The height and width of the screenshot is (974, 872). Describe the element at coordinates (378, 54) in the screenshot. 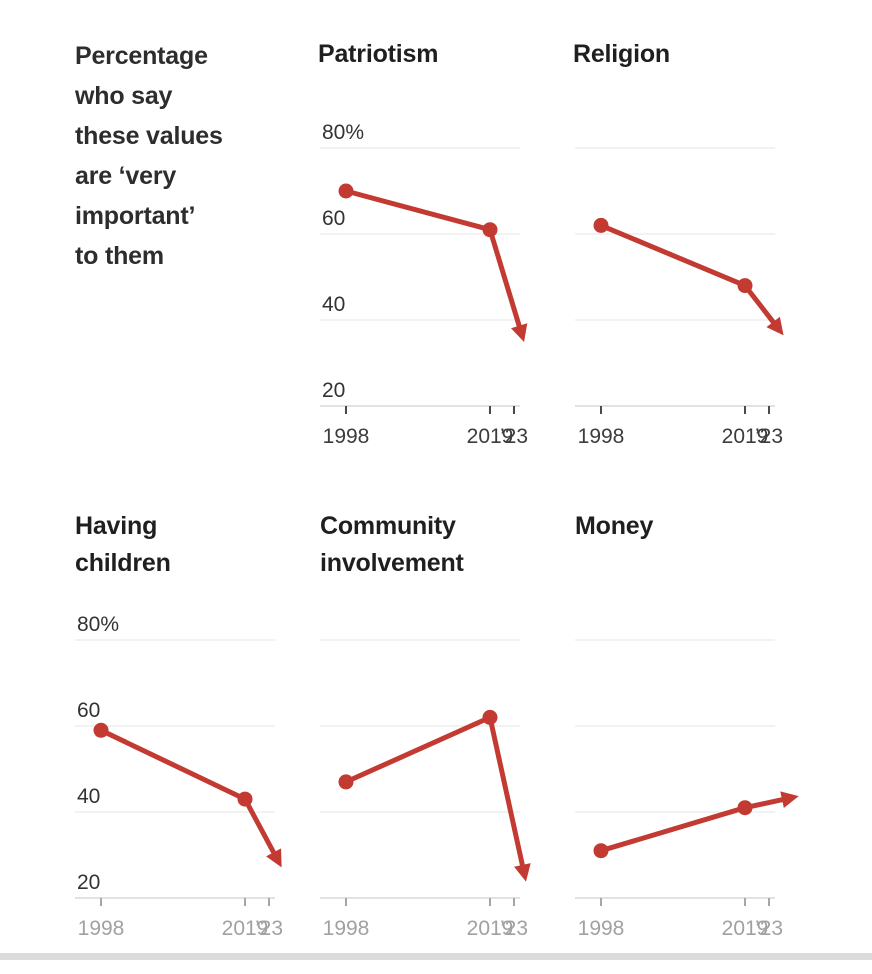

I see `chart-title-patriotism: Patriotism` at that location.